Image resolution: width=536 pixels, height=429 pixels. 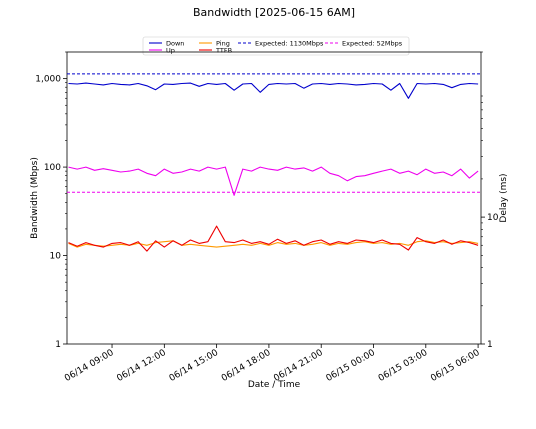 What do you see at coordinates (351, 366) in the screenshot?
I see `x-tick-label: 06/15 00:00` at bounding box center [351, 366].